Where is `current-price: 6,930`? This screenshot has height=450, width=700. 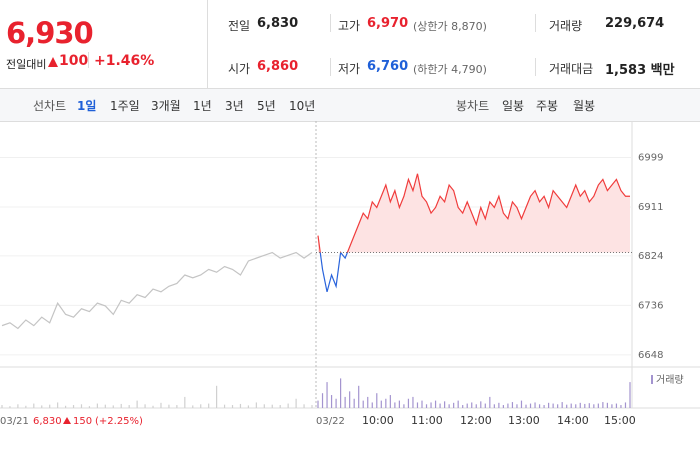 current-price: 6,930 is located at coordinates (50, 33).